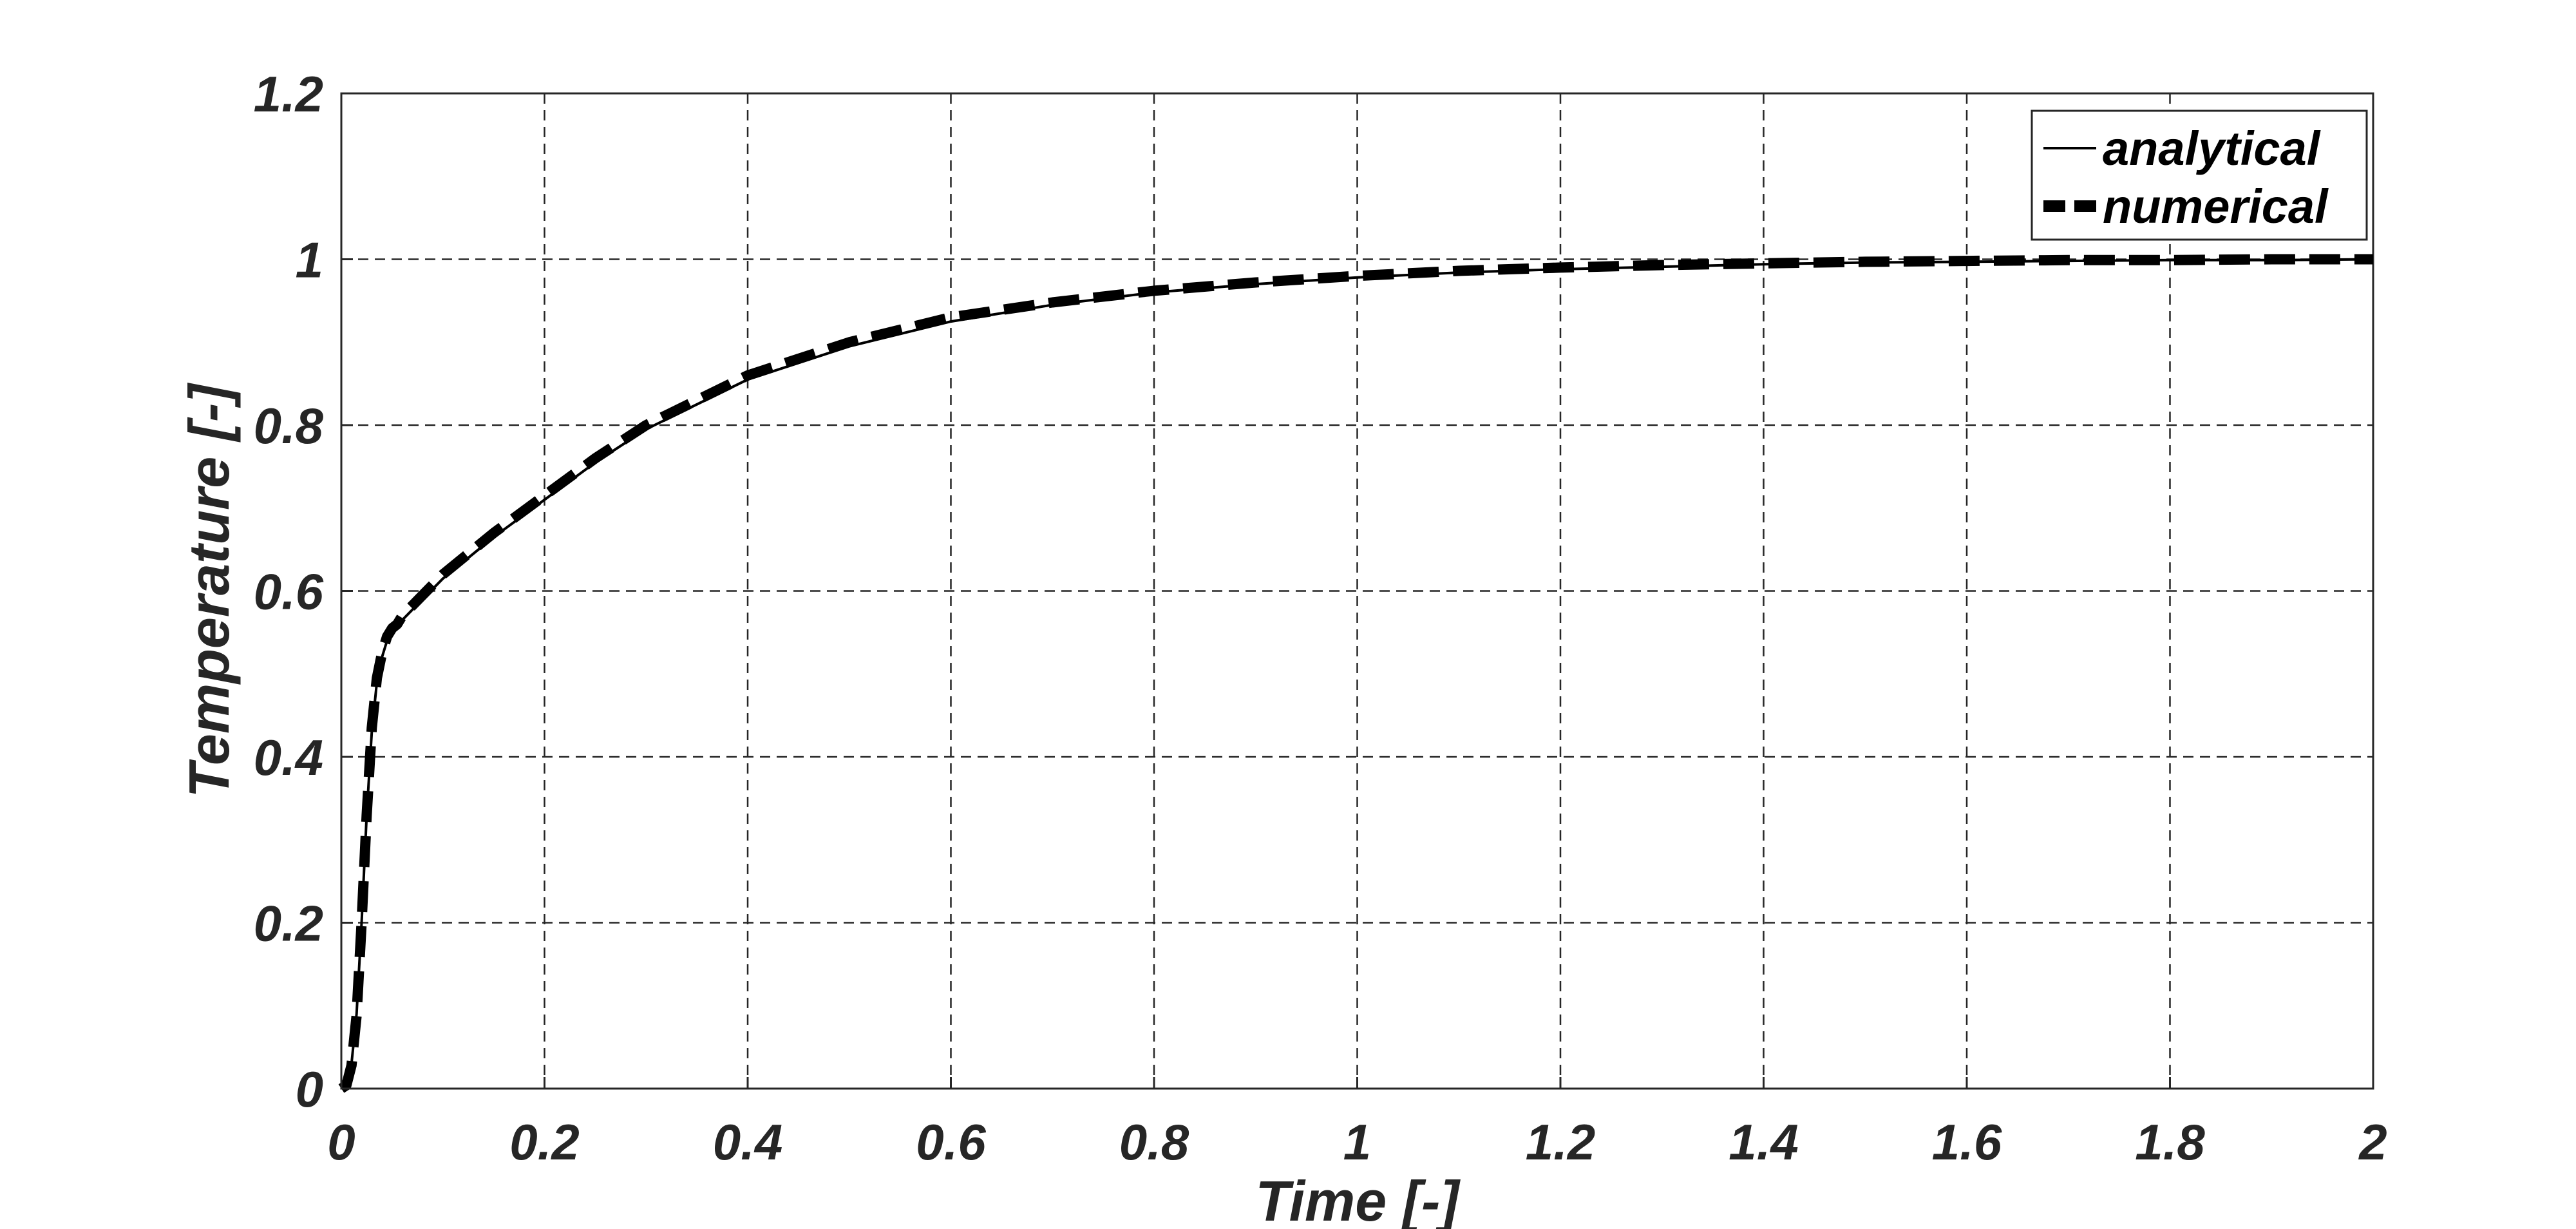 The height and width of the screenshot is (1229, 2576). Describe the element at coordinates (289, 425) in the screenshot. I see `y-tick-label: 0.8` at that location.